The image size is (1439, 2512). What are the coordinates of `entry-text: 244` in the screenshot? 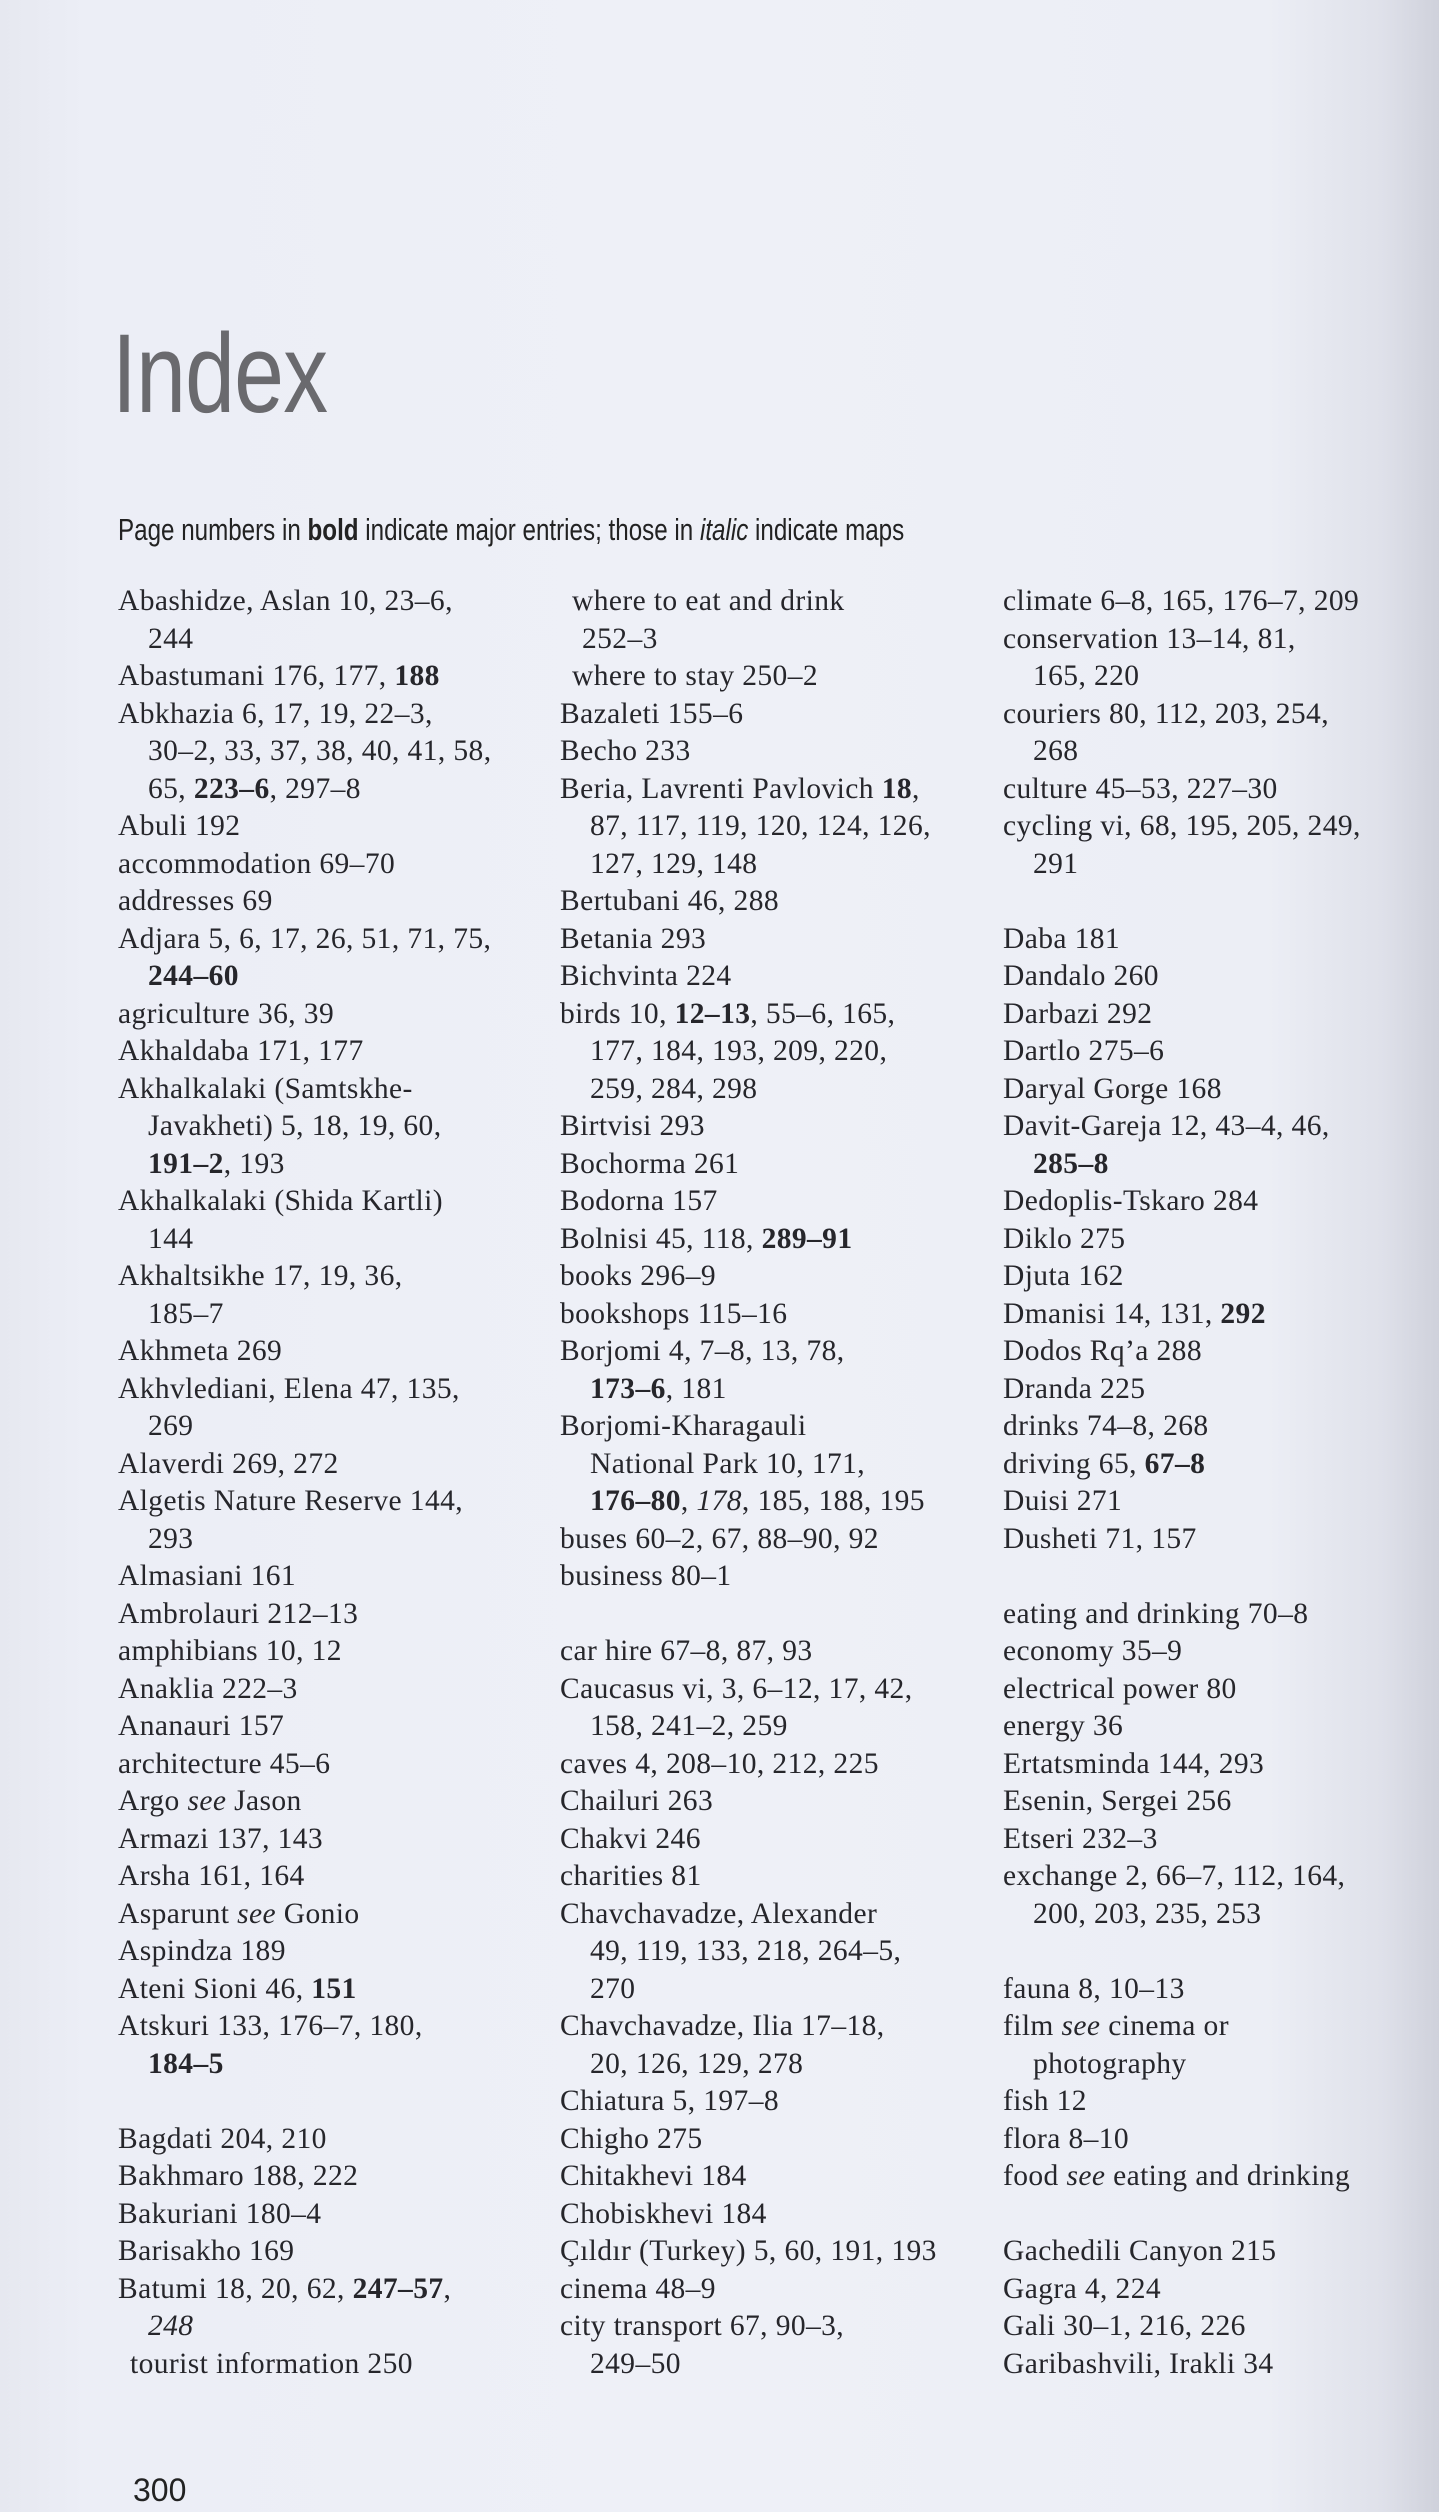 It's located at (171, 638).